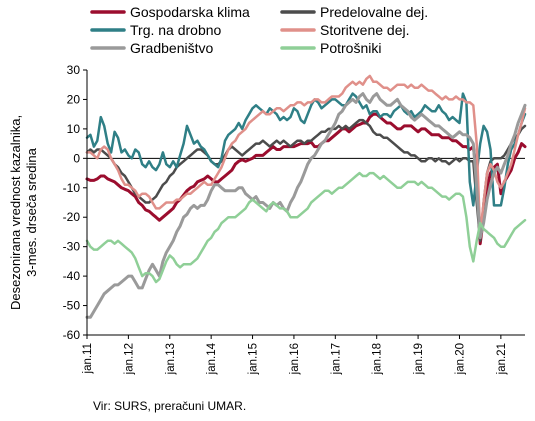  What do you see at coordinates (74, 129) in the screenshot?
I see `y-tick-label: 10` at bounding box center [74, 129].